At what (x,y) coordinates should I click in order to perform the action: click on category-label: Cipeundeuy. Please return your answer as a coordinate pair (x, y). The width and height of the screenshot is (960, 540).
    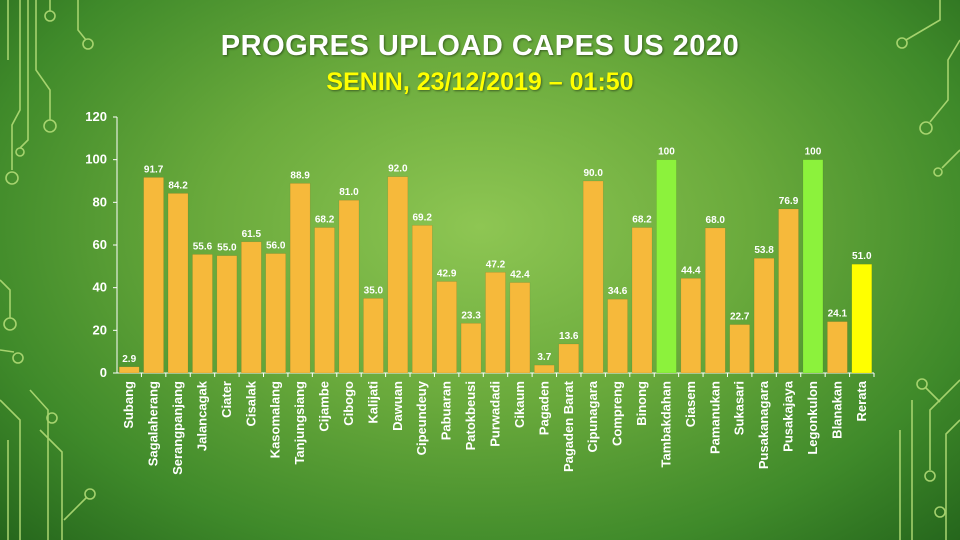
    Looking at the image, I should click on (421, 417).